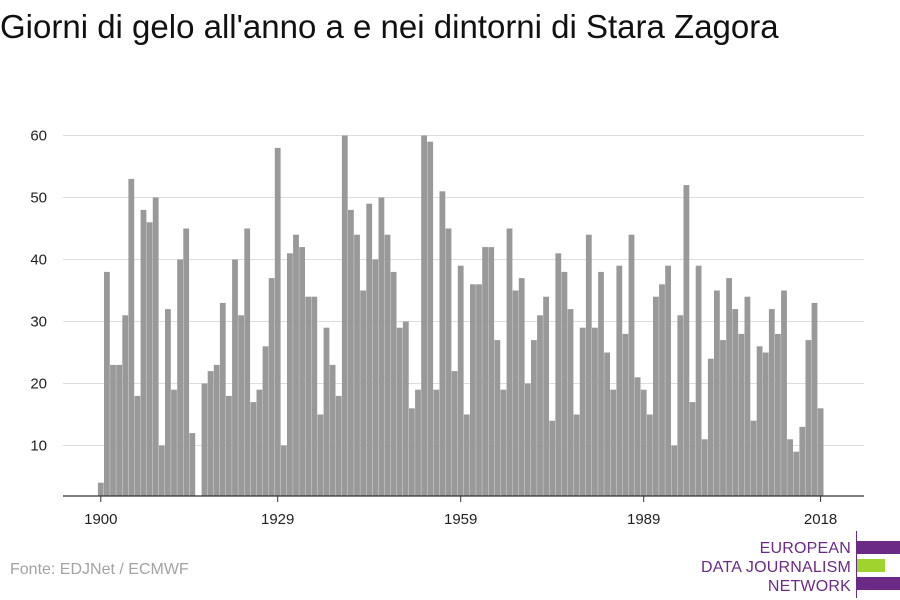  Describe the element at coordinates (290, 374) in the screenshot. I see `bar-1931` at that location.